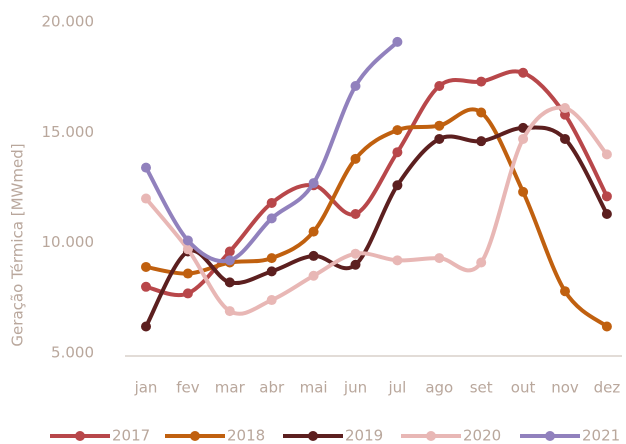 The width and height of the screenshot is (626, 444). I want to click on x-tick-label: ago, so click(439, 388).